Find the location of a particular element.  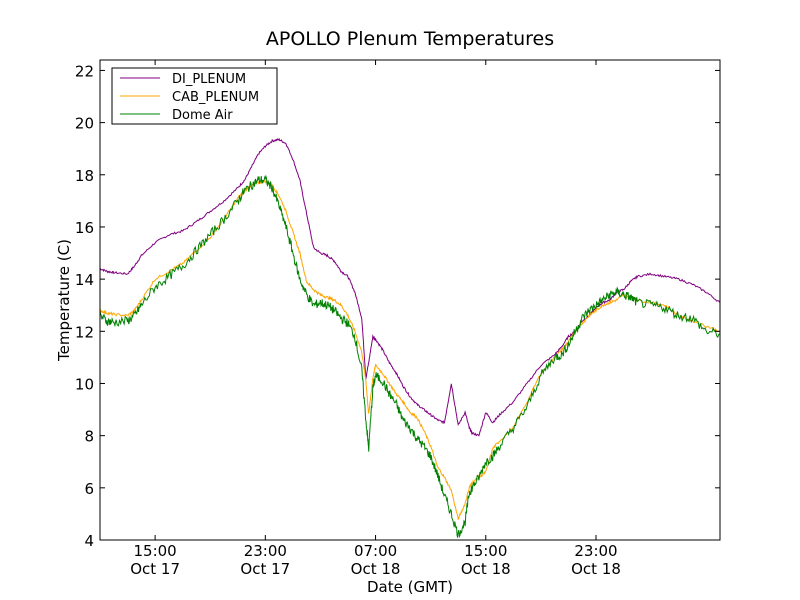

y-tick-label: 12 is located at coordinates (84, 332).